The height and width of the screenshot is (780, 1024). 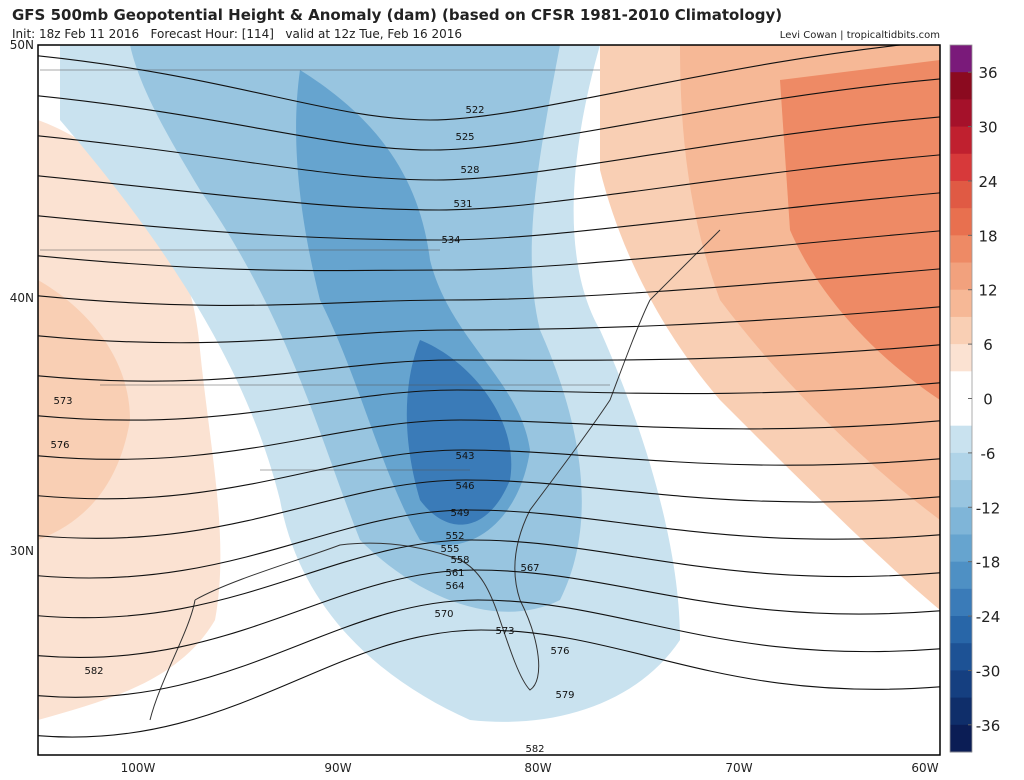 I want to click on contour-label: 570, so click(x=443, y=614).